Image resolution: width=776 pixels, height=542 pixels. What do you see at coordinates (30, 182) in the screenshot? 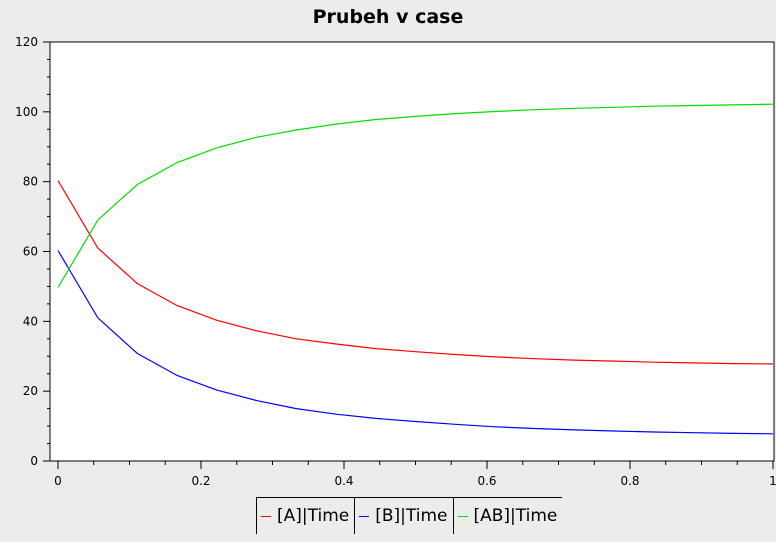
I see `y-tick-label: 80` at bounding box center [30, 182].